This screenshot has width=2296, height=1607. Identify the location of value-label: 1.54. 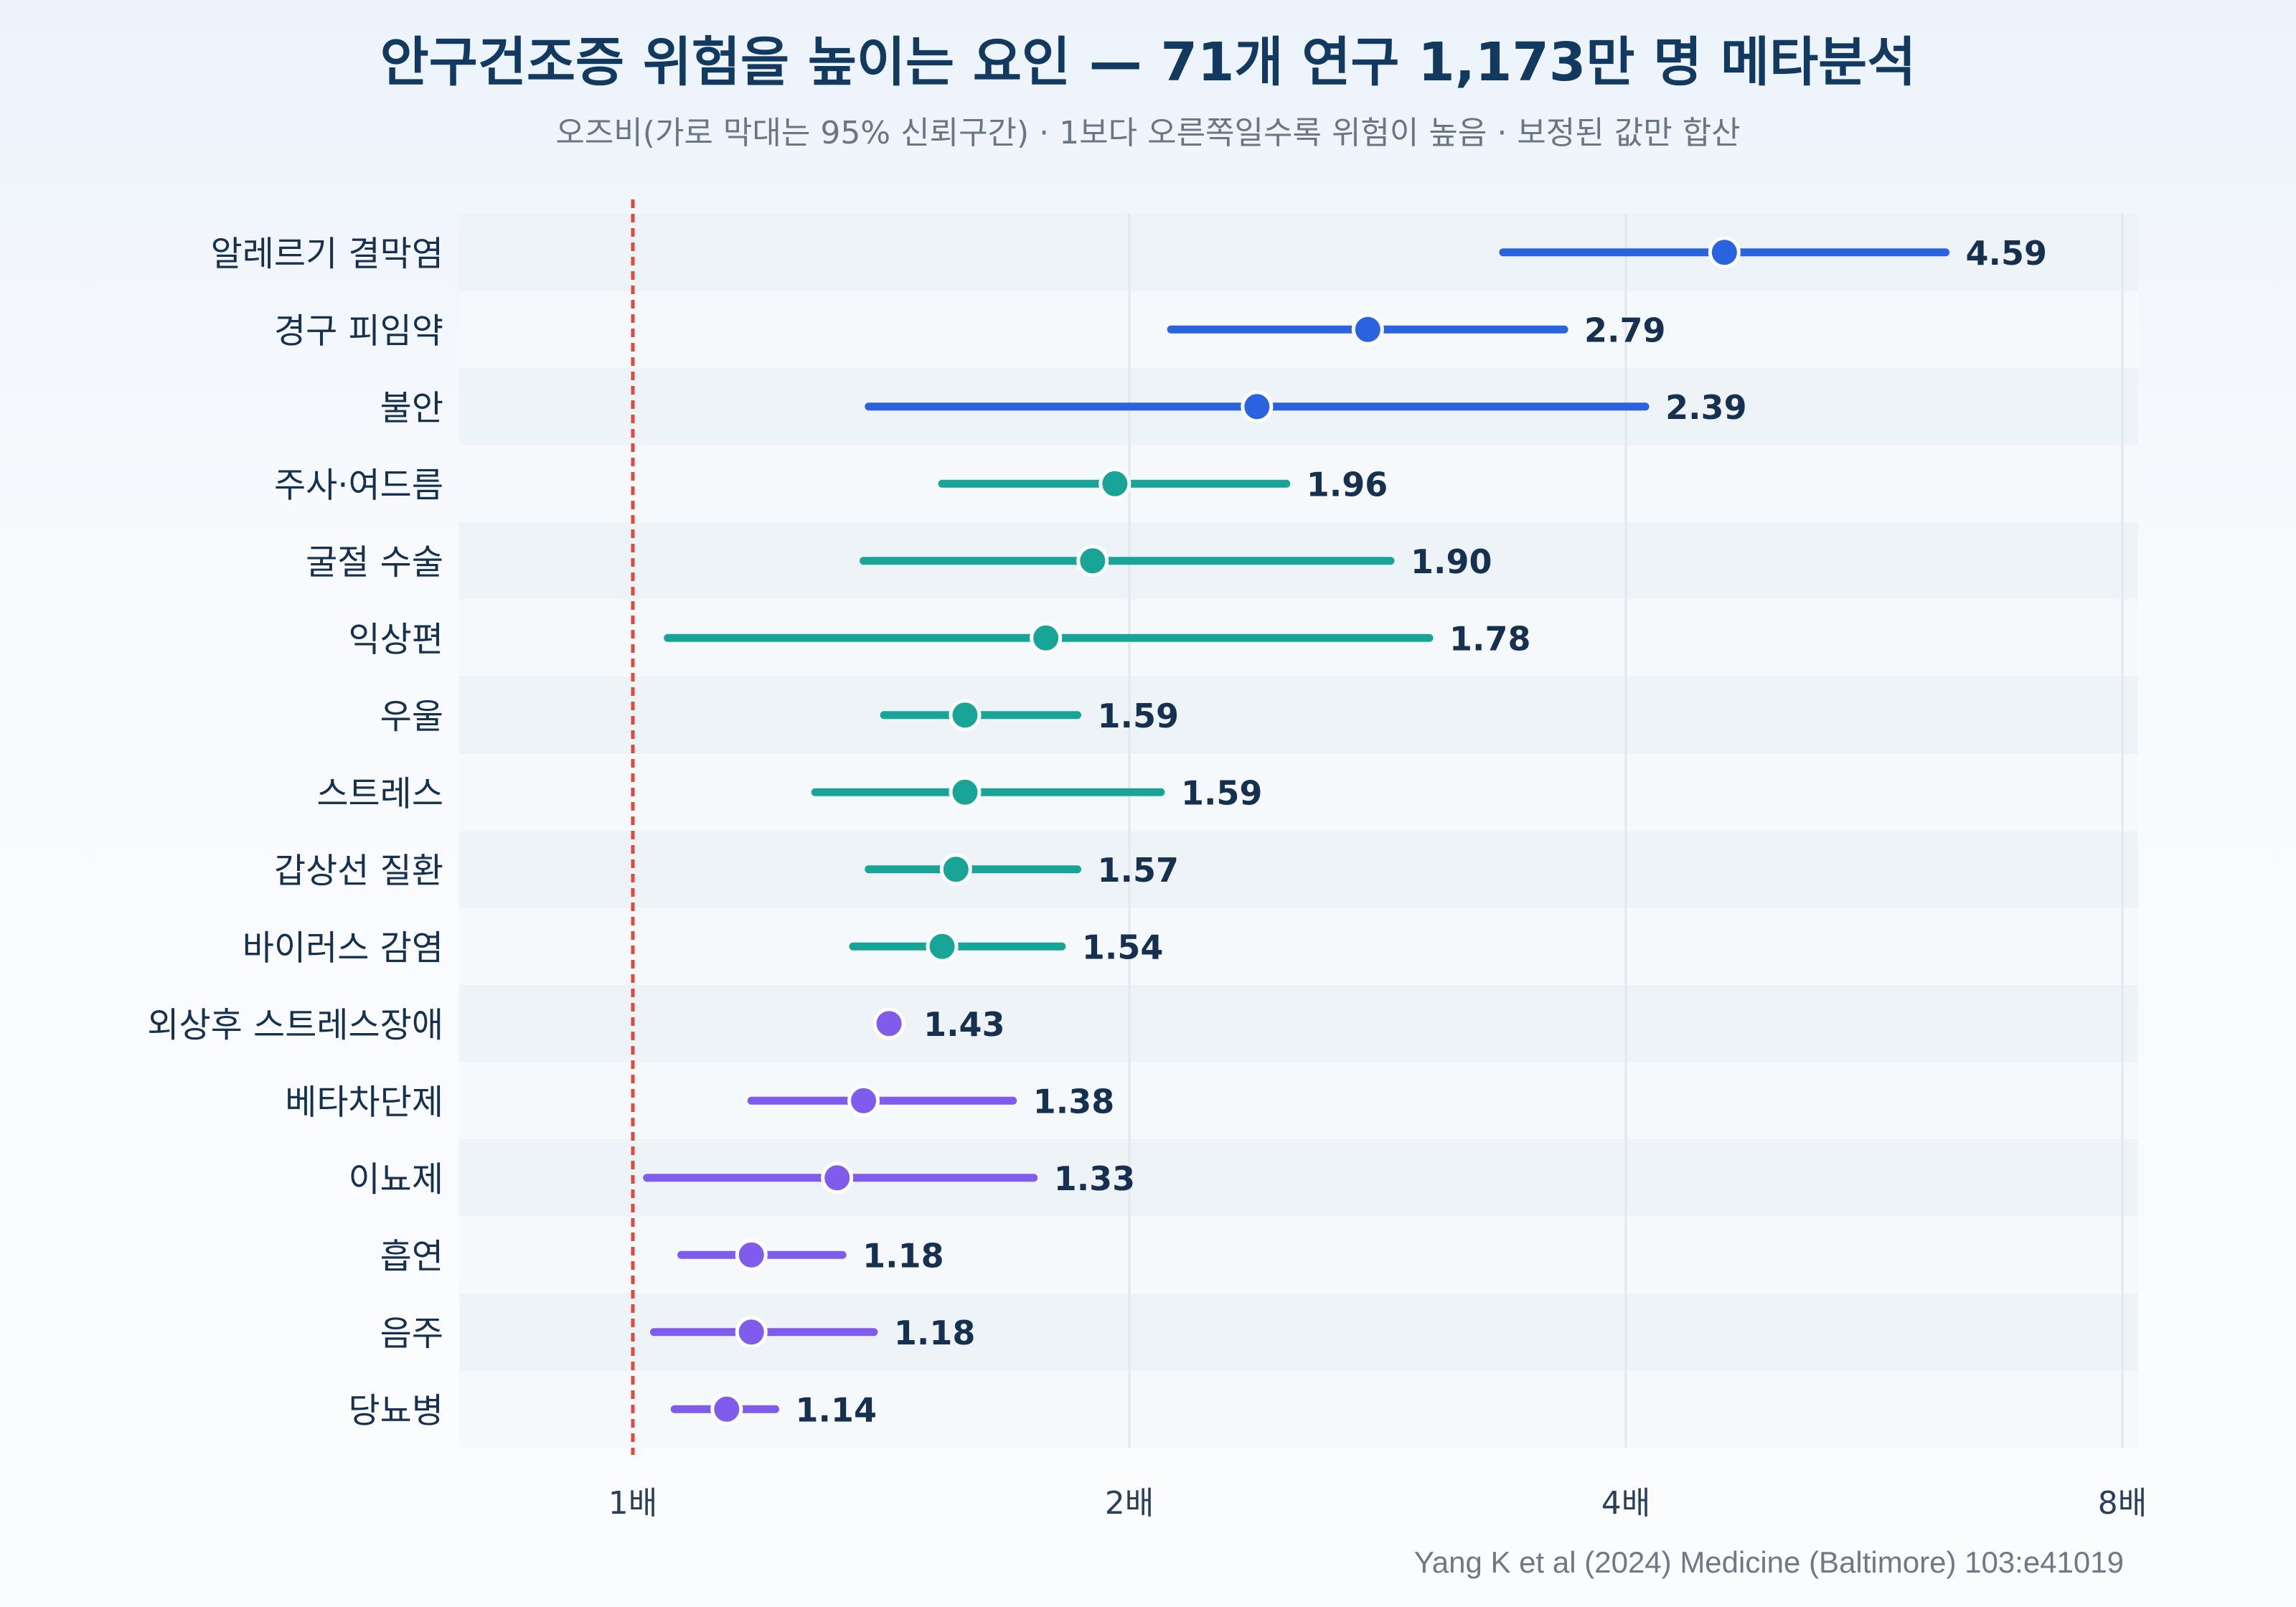
(1123, 947).